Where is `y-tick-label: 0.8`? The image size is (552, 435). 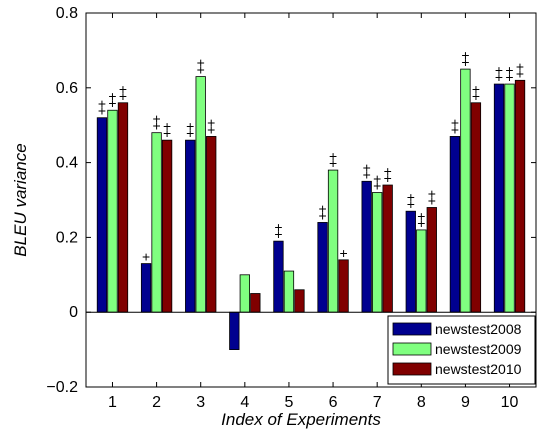
y-tick-label: 0.8 is located at coordinates (67, 13).